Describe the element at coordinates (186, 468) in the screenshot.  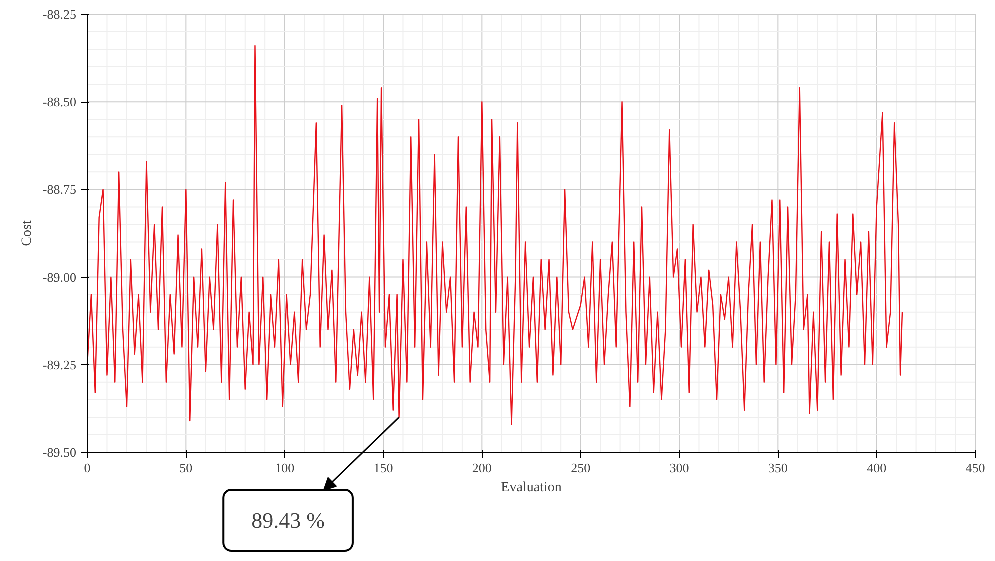
I see `x-tick-label: 50` at that location.